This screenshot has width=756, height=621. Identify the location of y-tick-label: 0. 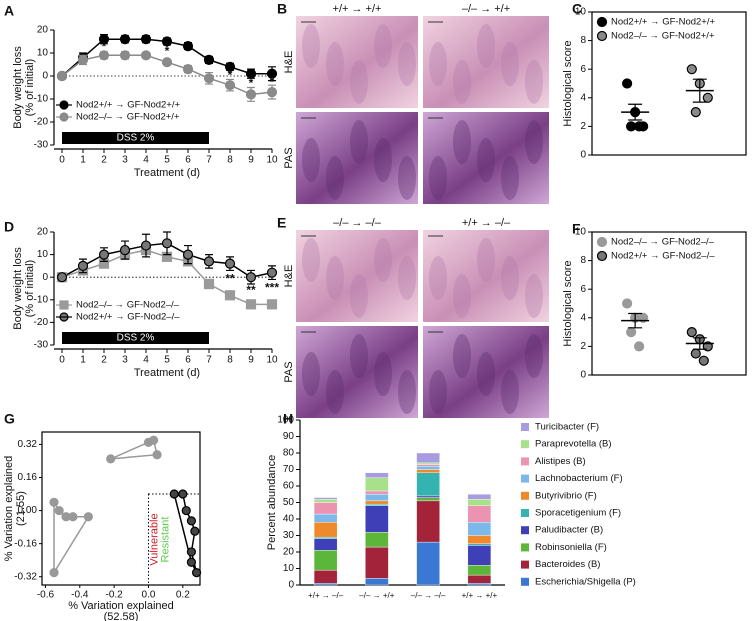
(45, 76).